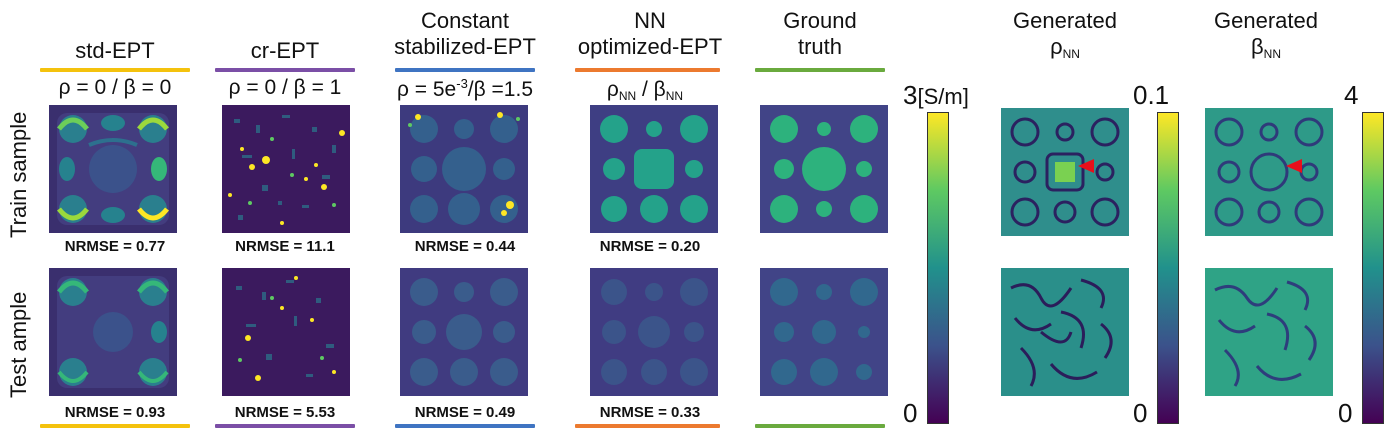  What do you see at coordinates (936, 95) in the screenshot?
I see `conductivity-colorbar-max: 3[S/m]` at bounding box center [936, 95].